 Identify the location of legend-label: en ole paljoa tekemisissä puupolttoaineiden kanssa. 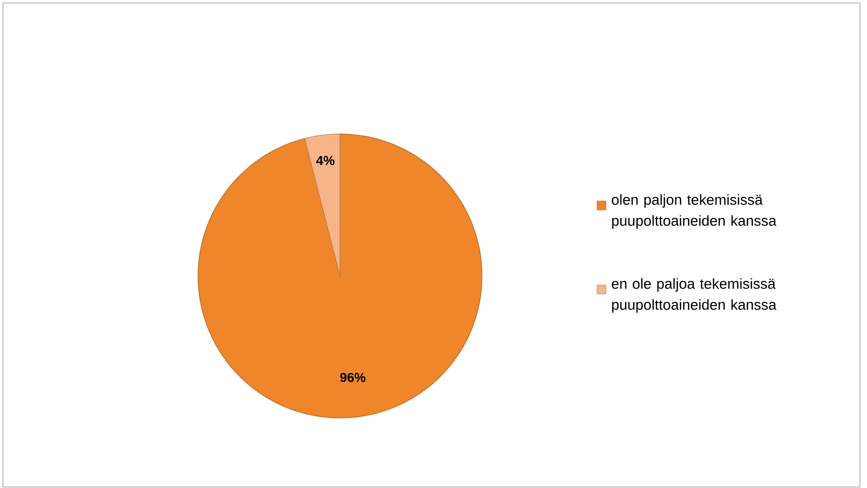
(694, 295).